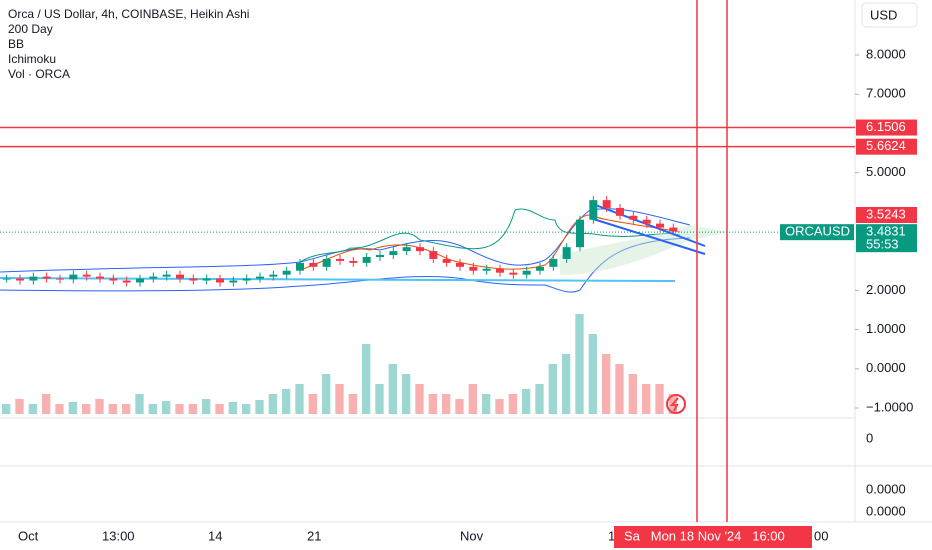 This screenshot has width=932, height=550. I want to click on trendline-upper, so click(647, 224).